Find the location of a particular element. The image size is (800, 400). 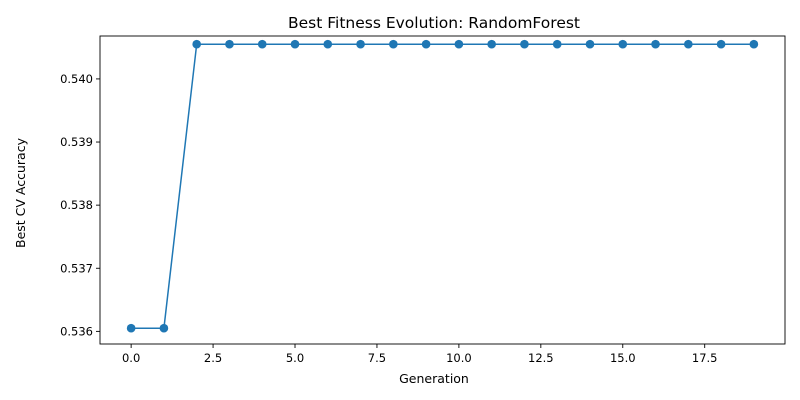

x-tick-label: 17.5 is located at coordinates (705, 358).